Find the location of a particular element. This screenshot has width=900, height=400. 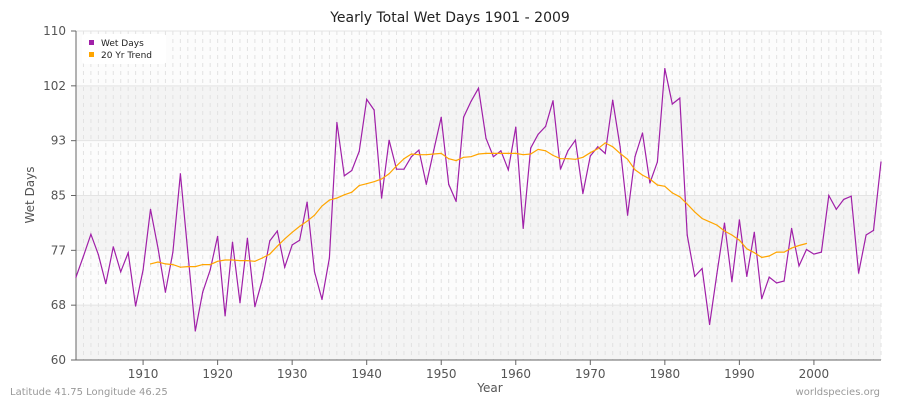

legend-label-wet-days: Wet Days is located at coordinates (122, 44).